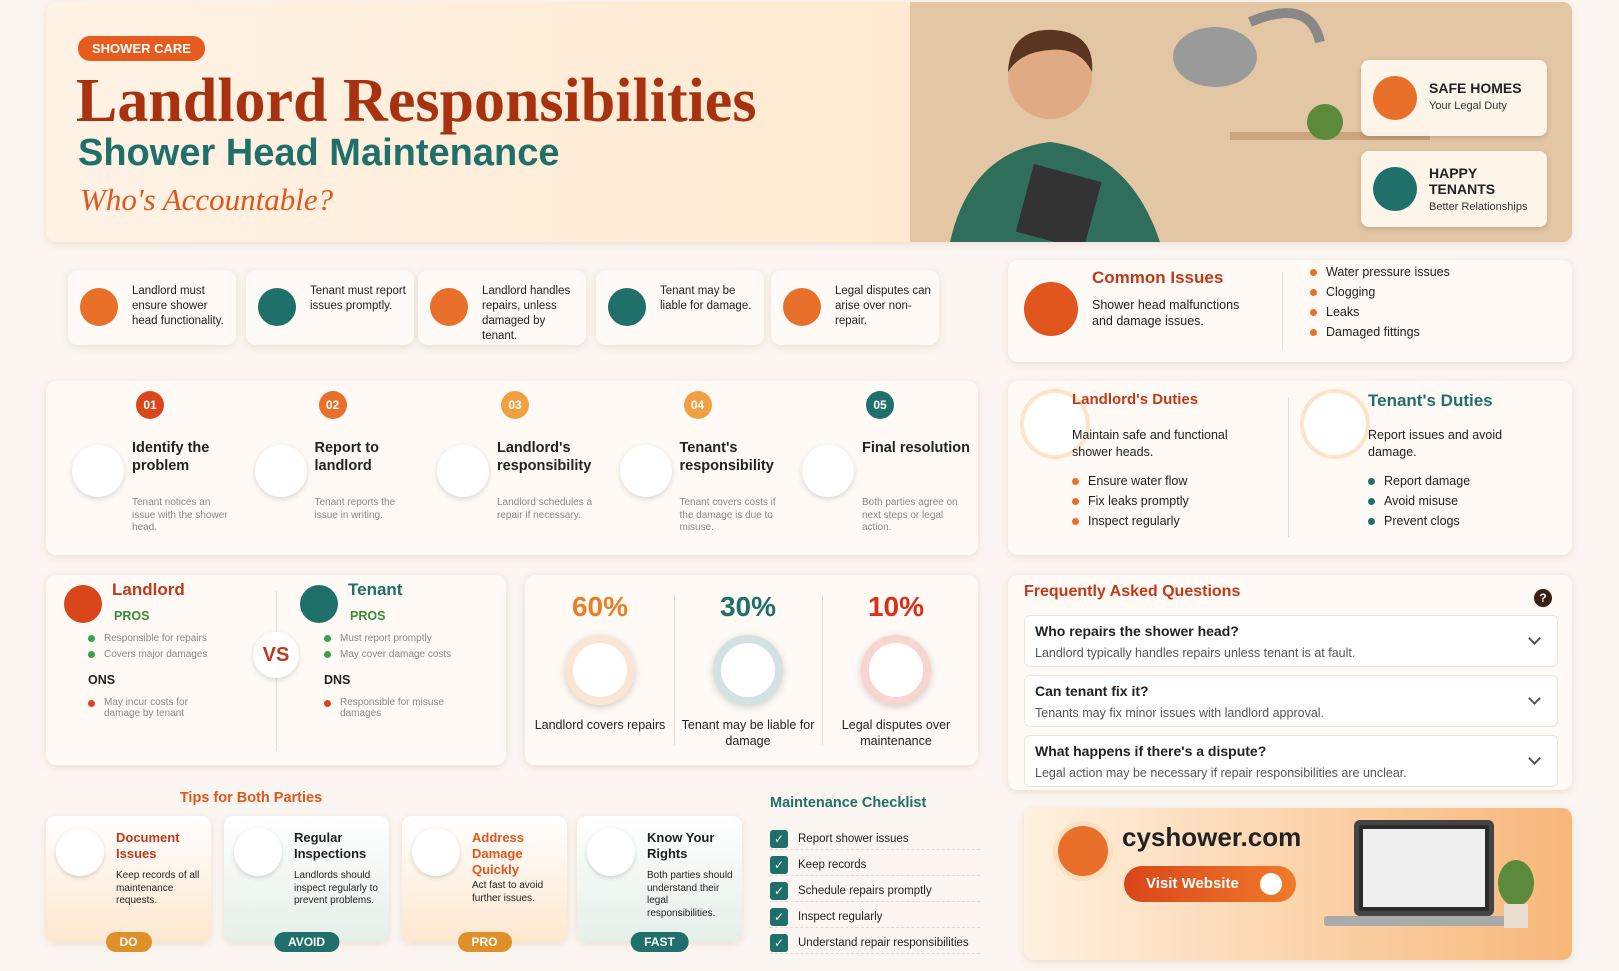  Describe the element at coordinates (337, 680) in the screenshot. I see `cons-label: DNS` at that location.